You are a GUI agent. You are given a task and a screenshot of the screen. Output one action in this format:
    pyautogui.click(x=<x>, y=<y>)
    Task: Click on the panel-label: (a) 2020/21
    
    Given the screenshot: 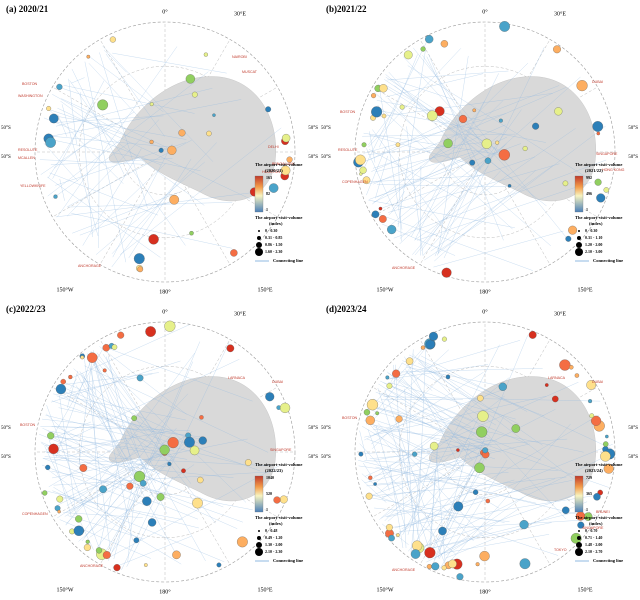 What is the action you would take?
    pyautogui.click(x=27, y=9)
    